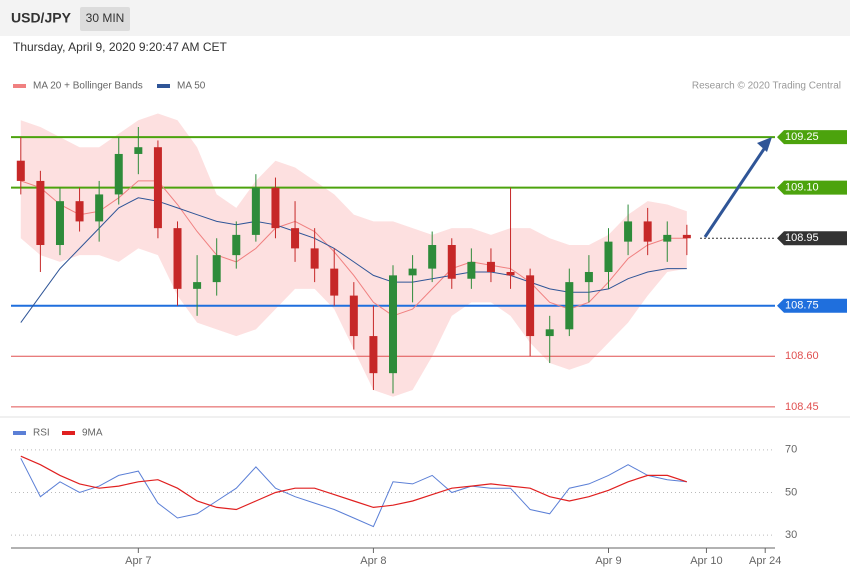  What do you see at coordinates (802, 238) in the screenshot?
I see `level-label: 108.95` at bounding box center [802, 238].